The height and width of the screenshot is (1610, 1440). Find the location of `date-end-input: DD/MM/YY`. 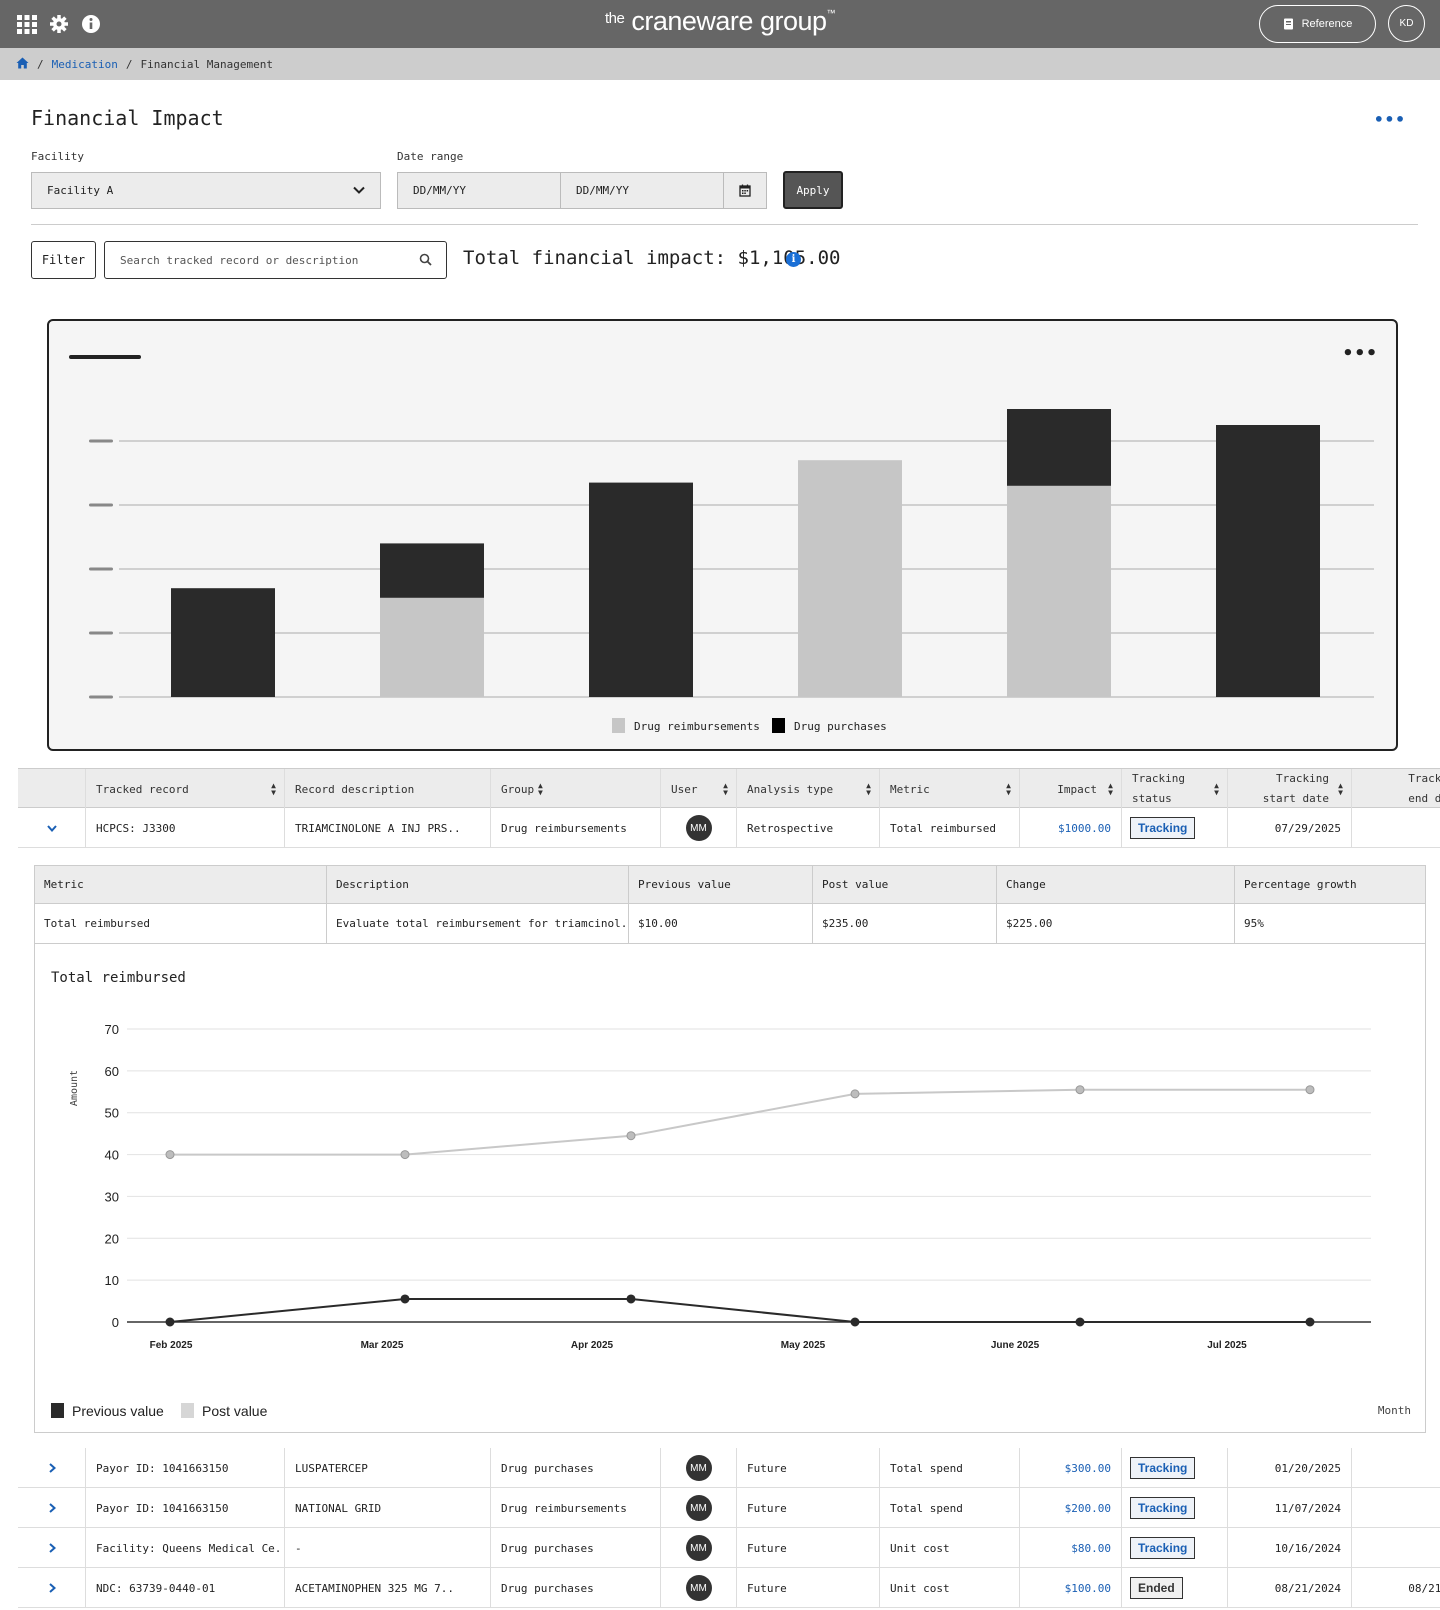

date-end-input: DD/MM/YY is located at coordinates (642, 190).